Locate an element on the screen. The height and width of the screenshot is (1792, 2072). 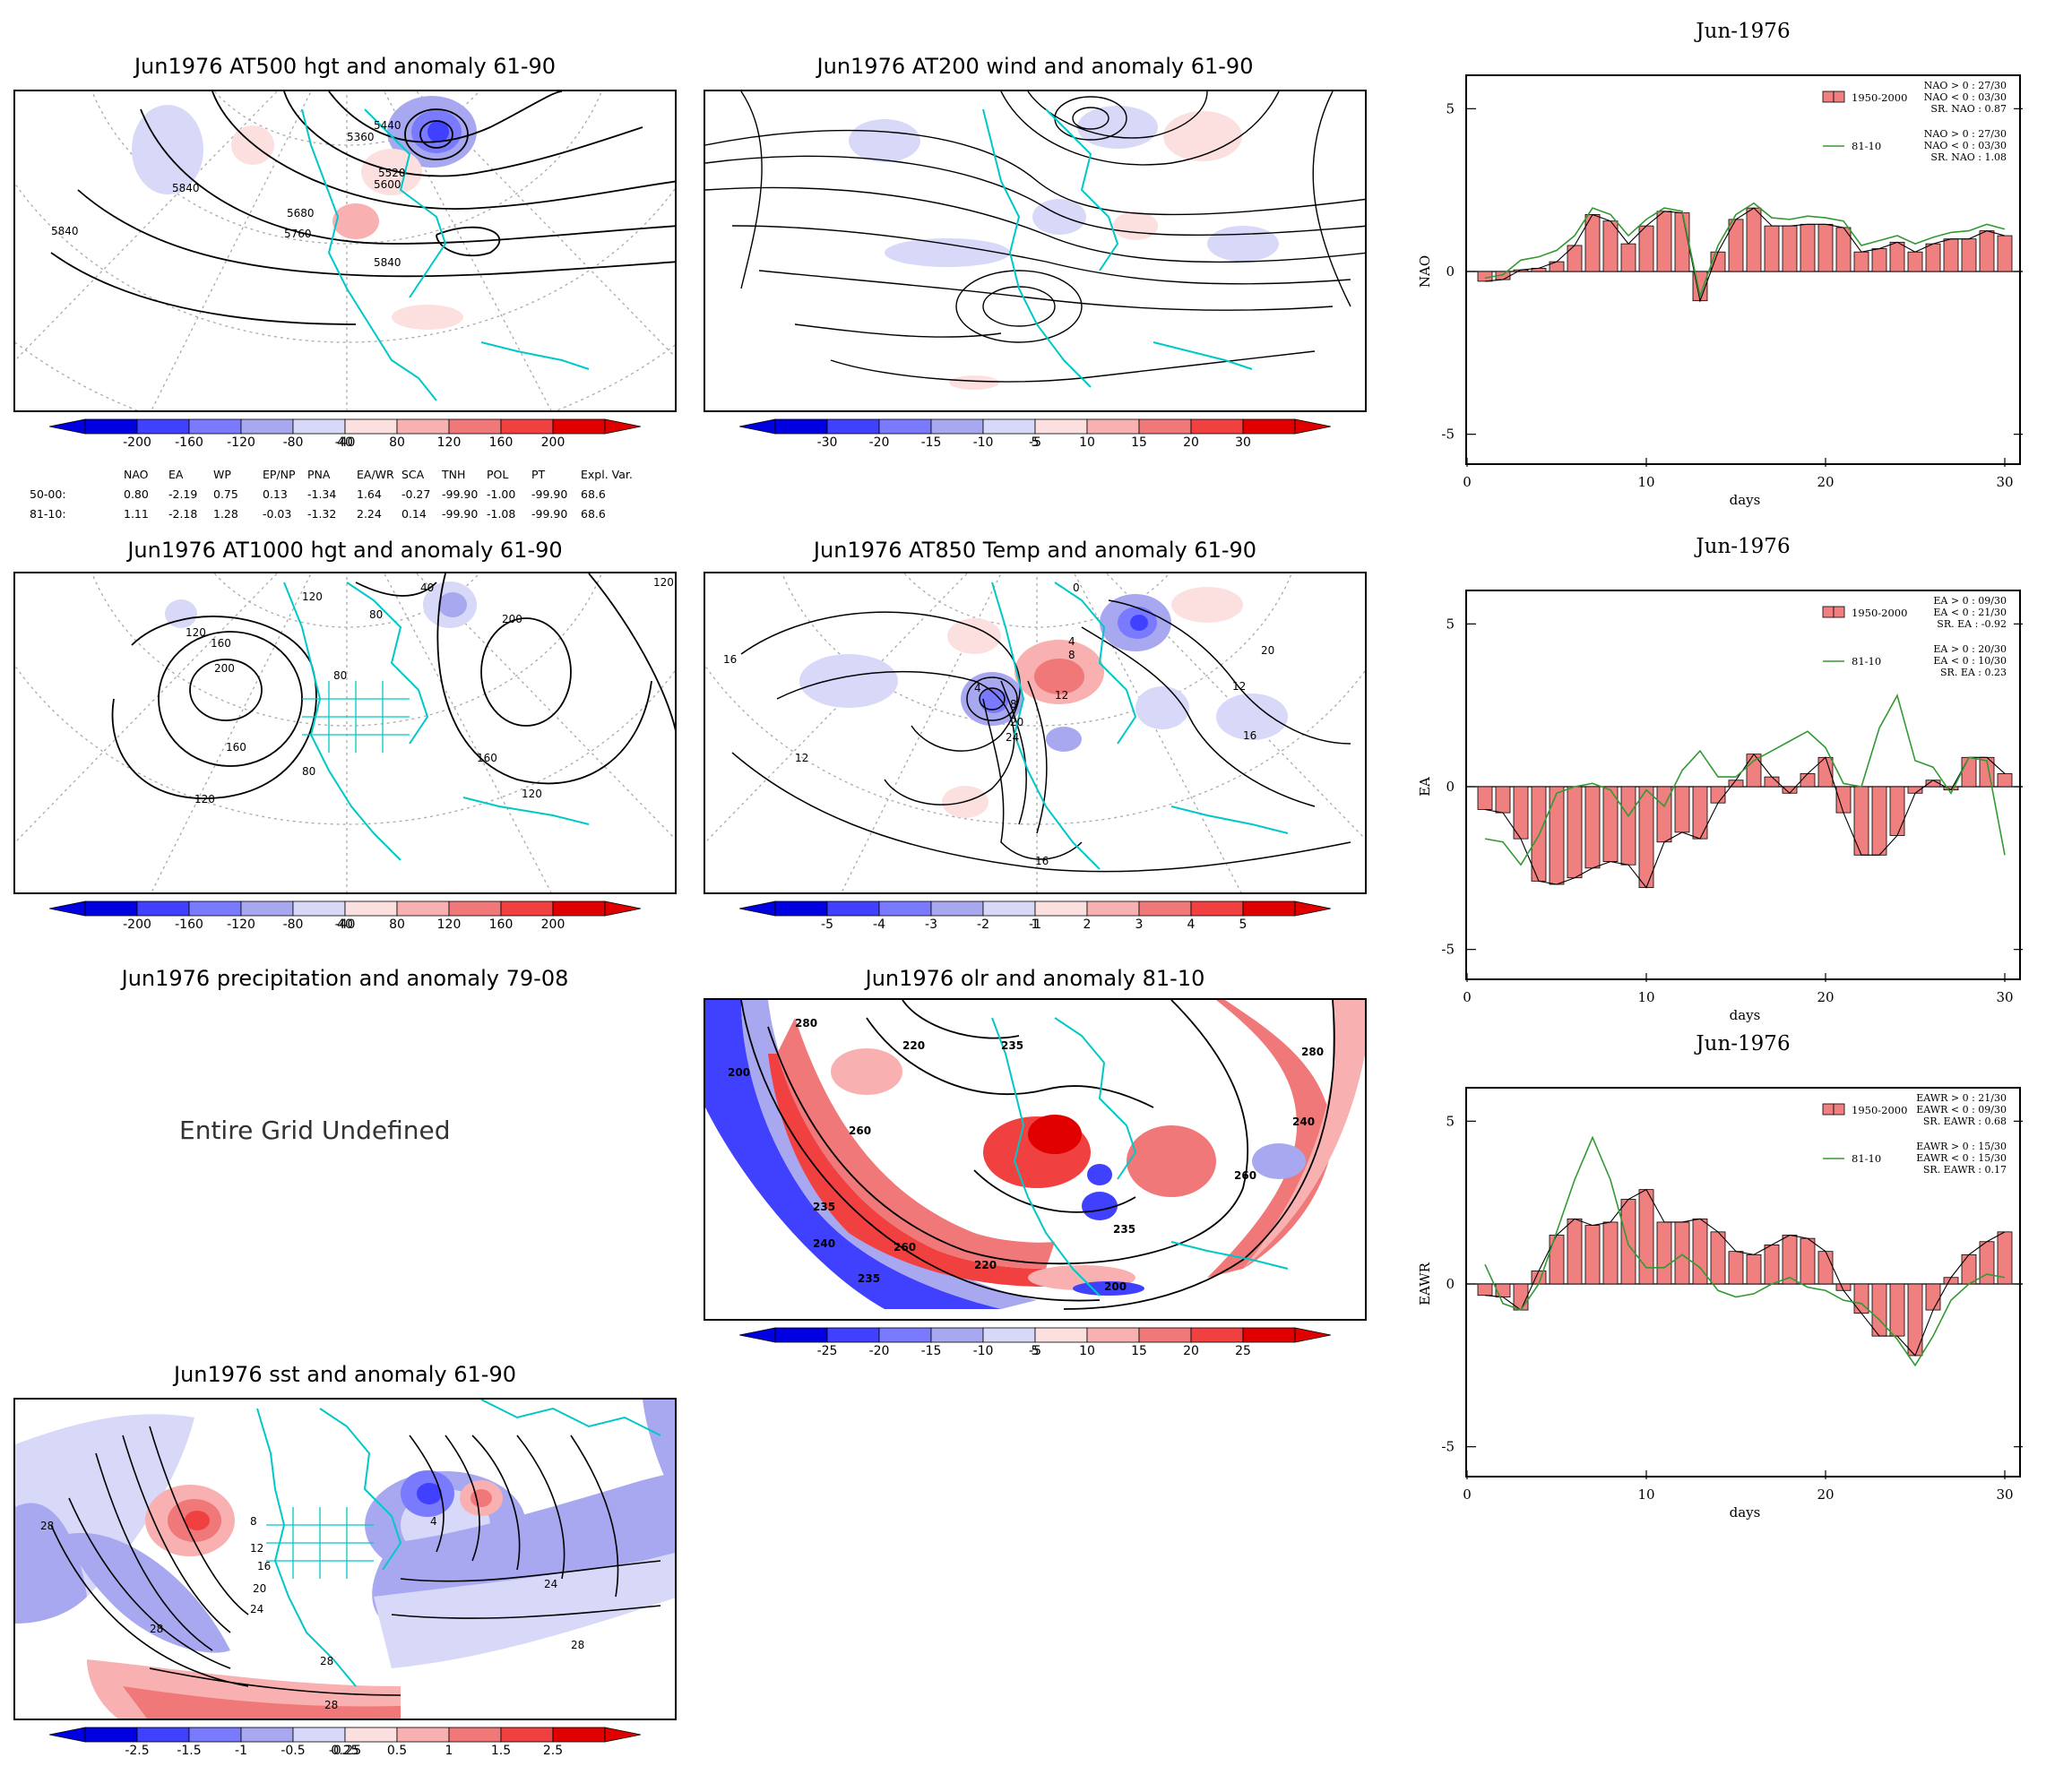
legend-stat: NAO < 0 : 03/30 is located at coordinates (1965, 145).